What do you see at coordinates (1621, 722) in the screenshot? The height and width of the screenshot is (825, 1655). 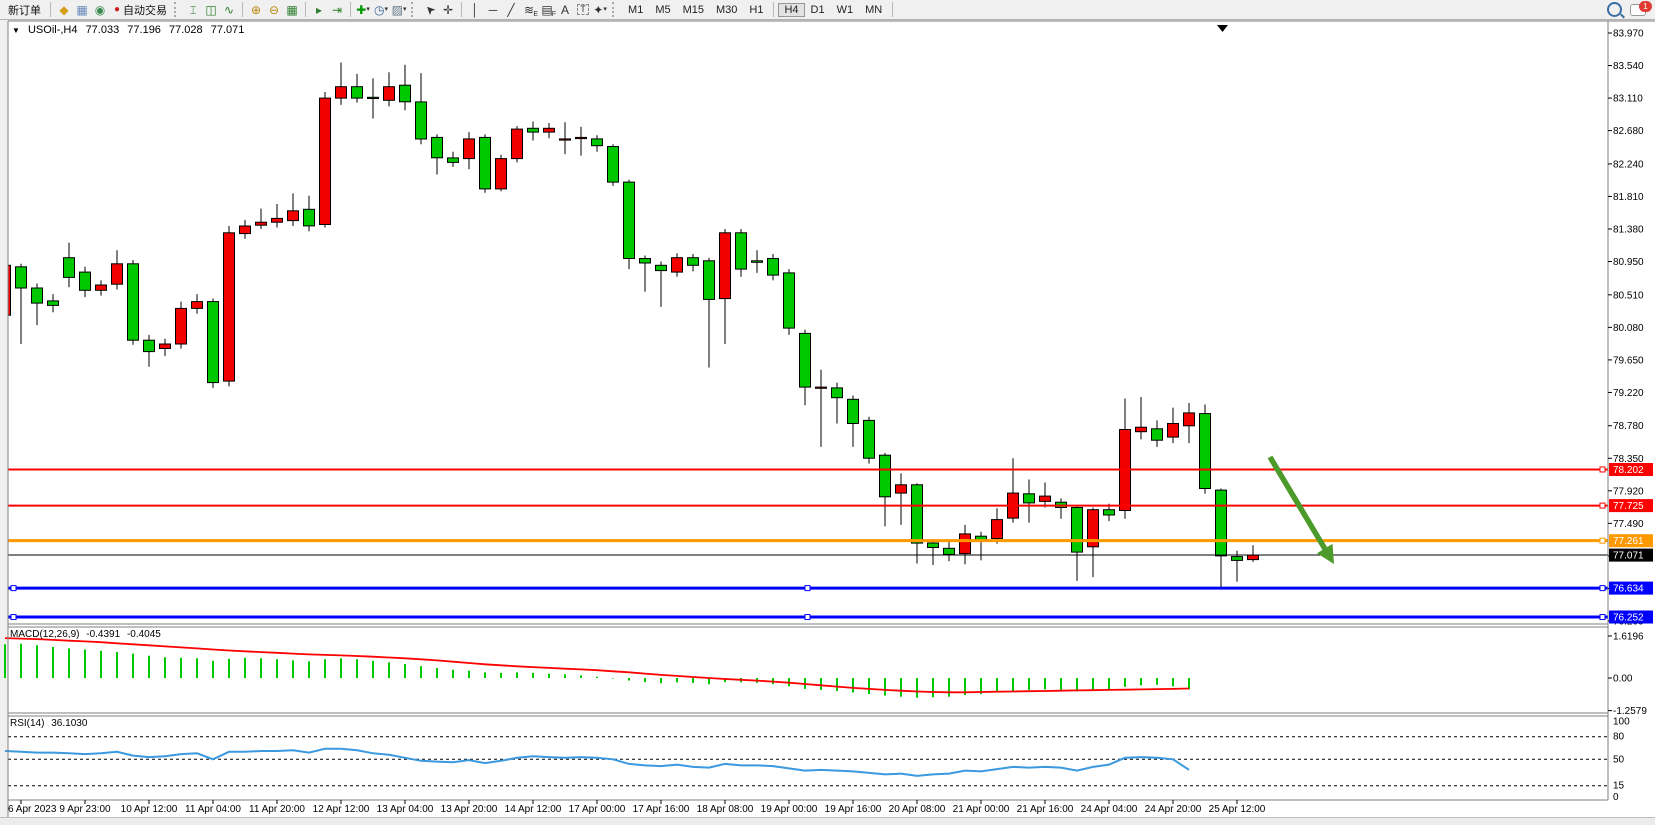 I see `rsi-tick-label: 100` at bounding box center [1621, 722].